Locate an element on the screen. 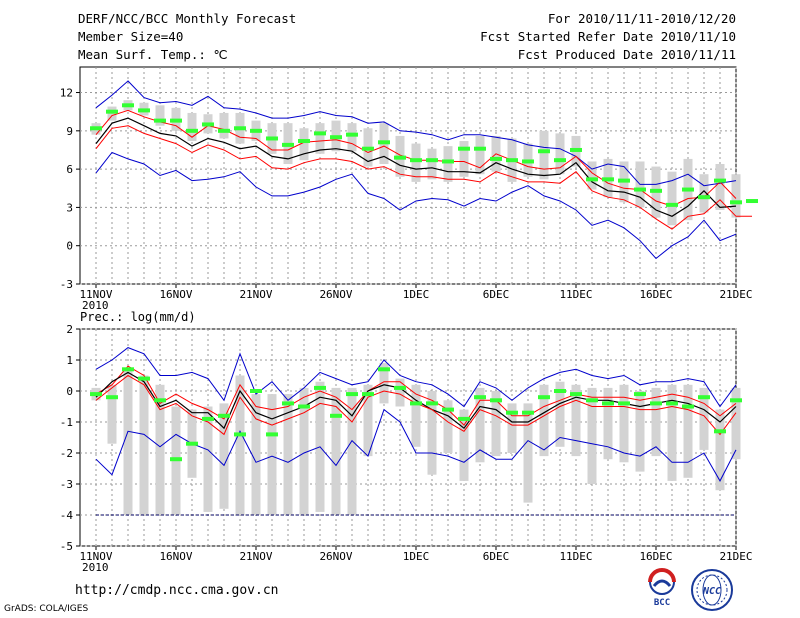 The width and height of the screenshot is (800, 618). p-y-tick-label: 1 is located at coordinates (69, 360).